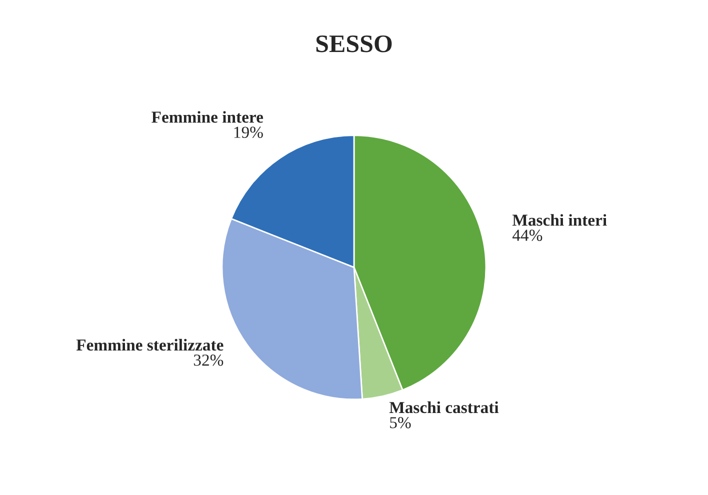  Describe the element at coordinates (354, 43) in the screenshot. I see `chart-title: SESSO` at that location.